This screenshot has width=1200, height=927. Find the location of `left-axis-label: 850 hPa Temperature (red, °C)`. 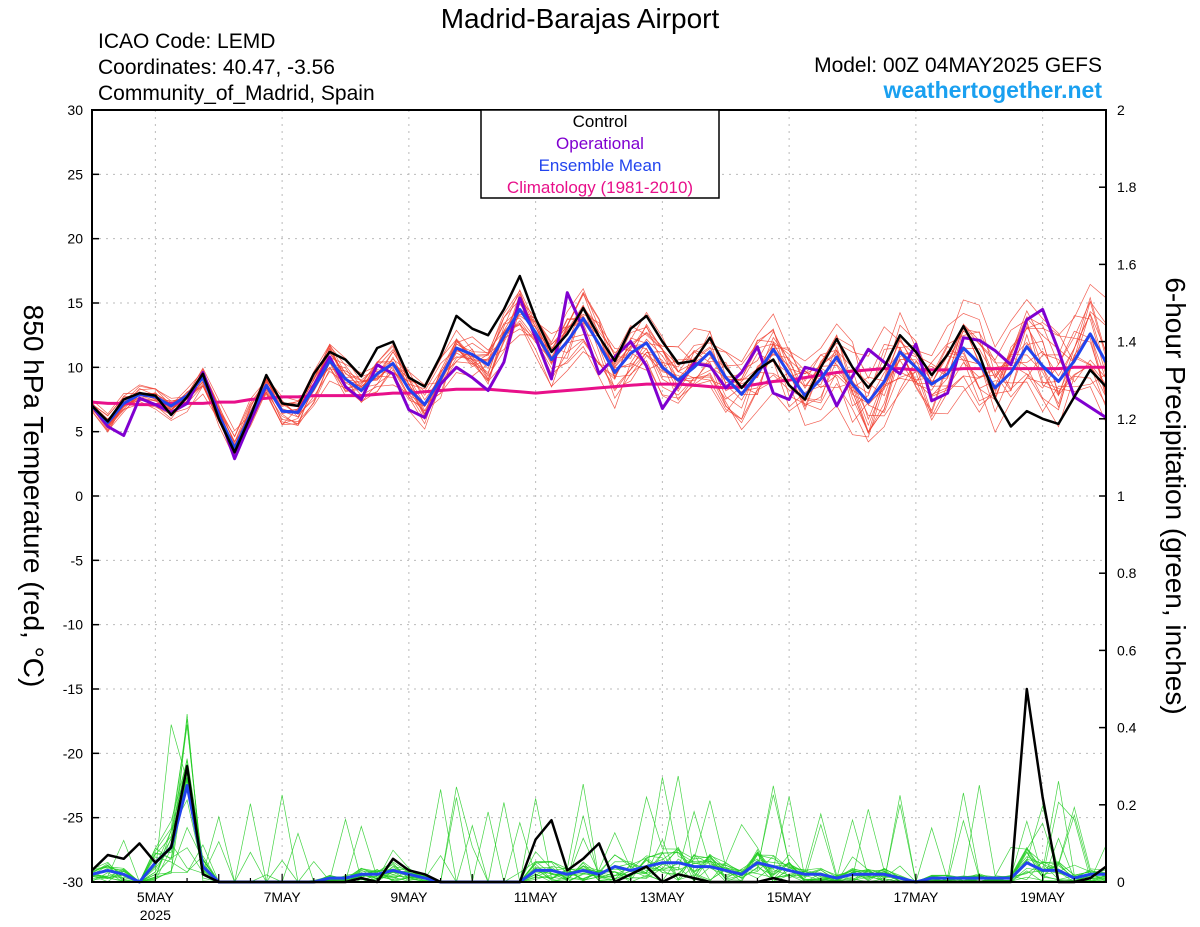

left-axis-label: 850 hPa Temperature (red, °C) is located at coordinates (33, 496).